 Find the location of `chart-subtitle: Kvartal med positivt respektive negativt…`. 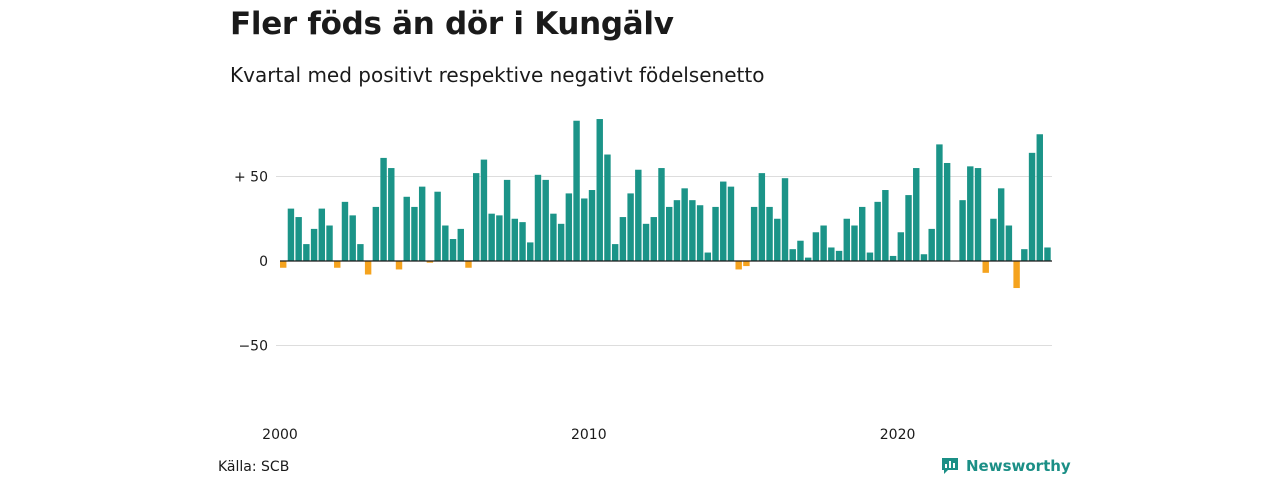

chart-subtitle: Kvartal med positivt respektive negativt… is located at coordinates (497, 75).